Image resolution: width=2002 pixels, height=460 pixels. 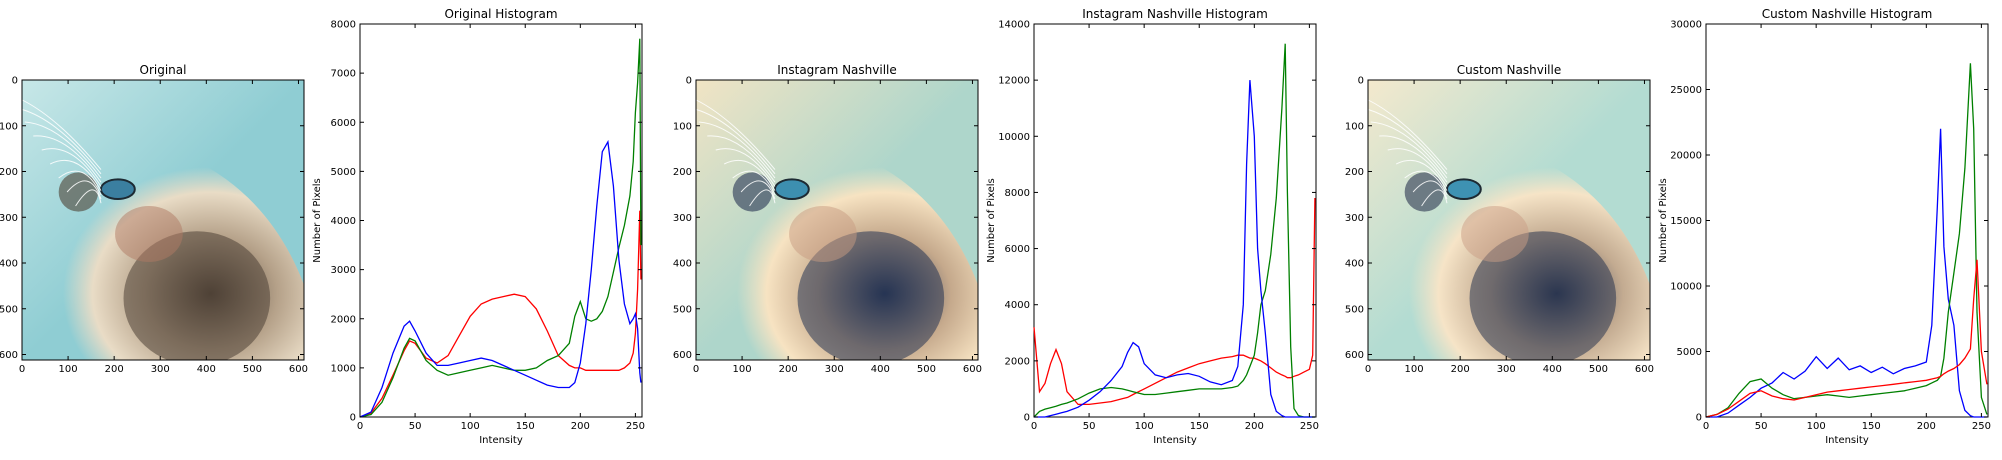 I want to click on data-series-group, so click(x=500, y=228).